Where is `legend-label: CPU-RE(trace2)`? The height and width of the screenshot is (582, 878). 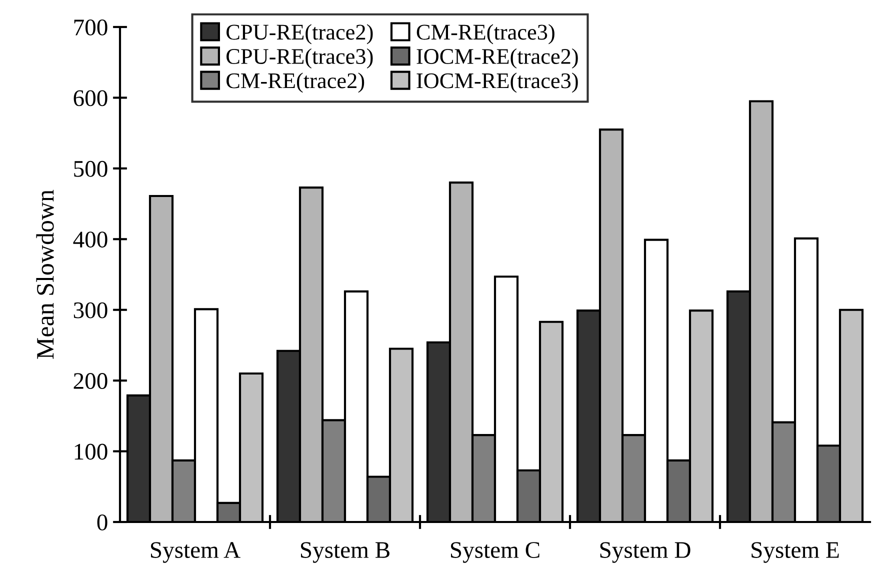 legend-label: CPU-RE(trace2) is located at coordinates (299, 34).